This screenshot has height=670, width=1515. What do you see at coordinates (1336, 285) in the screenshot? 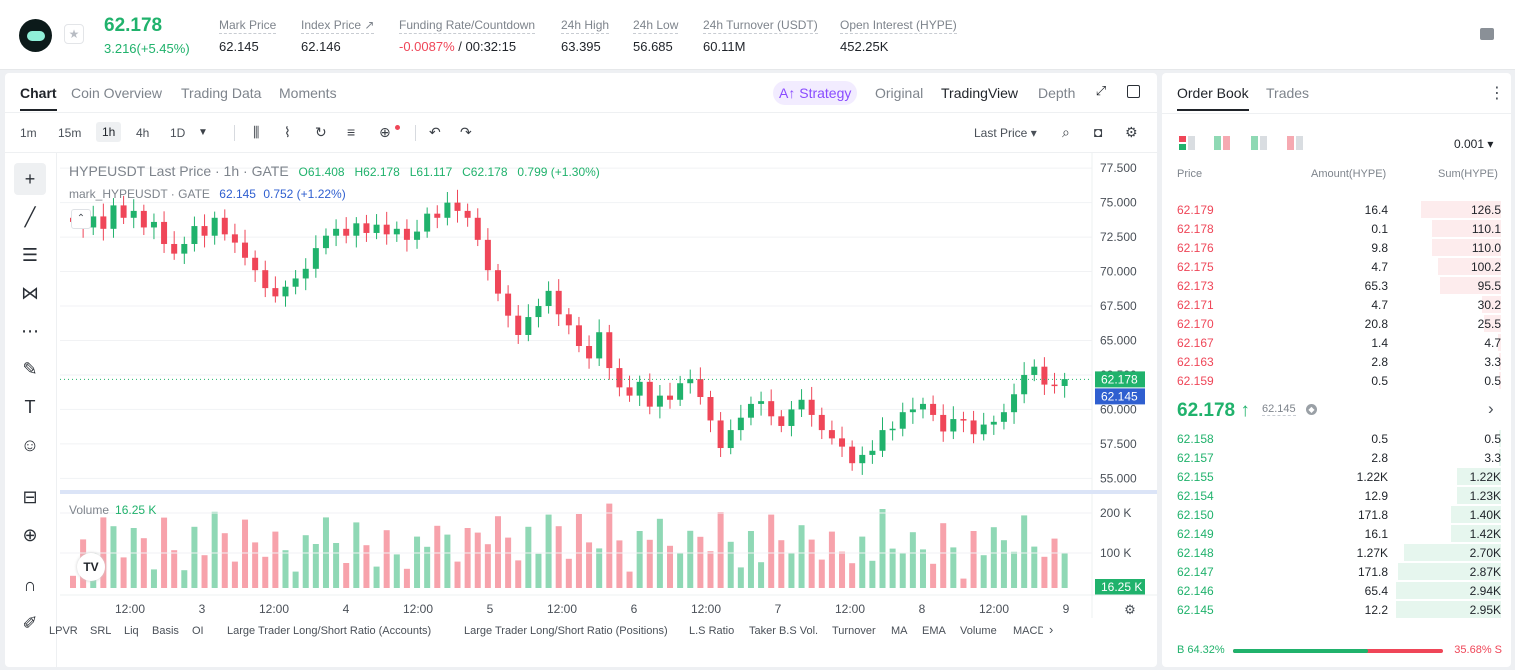
I see `ask-row: 62.173 65.3 95.5` at bounding box center [1336, 285].